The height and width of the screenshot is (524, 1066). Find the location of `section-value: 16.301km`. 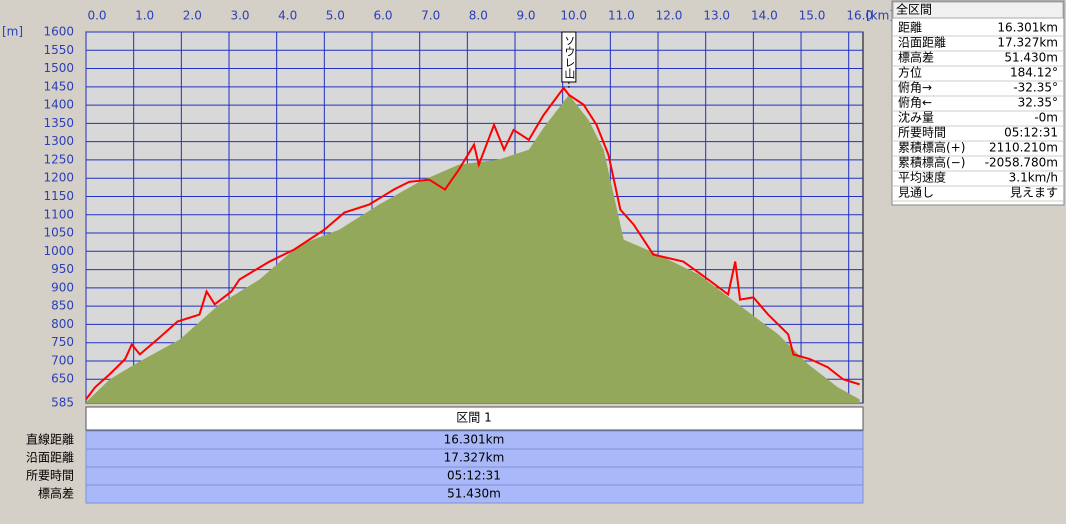

section-value: 16.301km is located at coordinates (474, 440).